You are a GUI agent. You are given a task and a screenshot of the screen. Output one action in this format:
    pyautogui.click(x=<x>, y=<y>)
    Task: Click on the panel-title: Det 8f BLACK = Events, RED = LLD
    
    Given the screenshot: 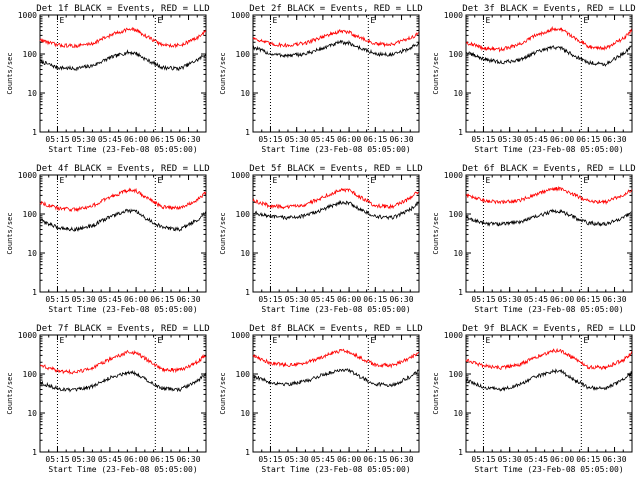 What is the action you would take?
    pyautogui.click(x=335, y=329)
    